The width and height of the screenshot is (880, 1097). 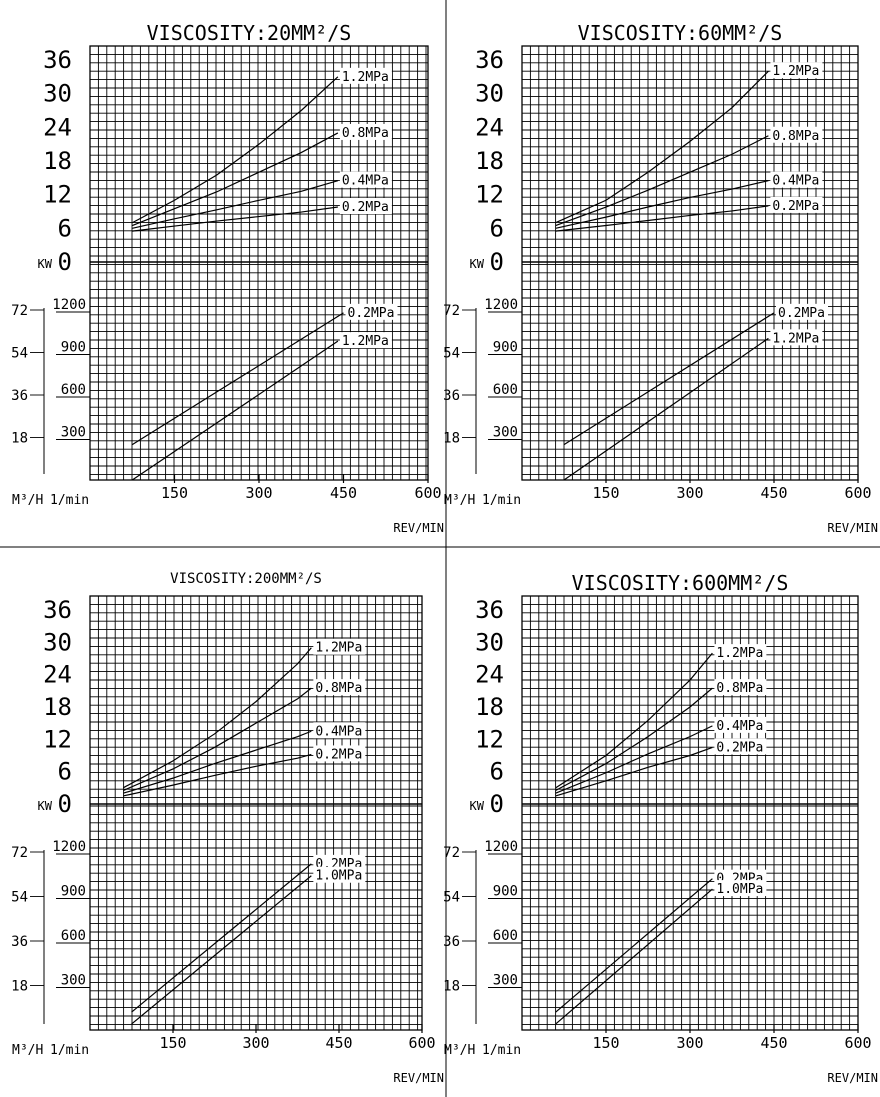 I want to click on power-curves: 1.2MPa 0.8MPa 0.4MPa 0.2MPa, so click(x=689, y=147).